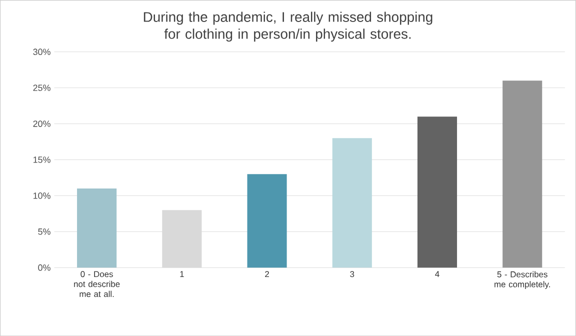 The image size is (576, 336). Describe the element at coordinates (41, 87) in the screenshot. I see `y-tick-label: 25%` at that location.